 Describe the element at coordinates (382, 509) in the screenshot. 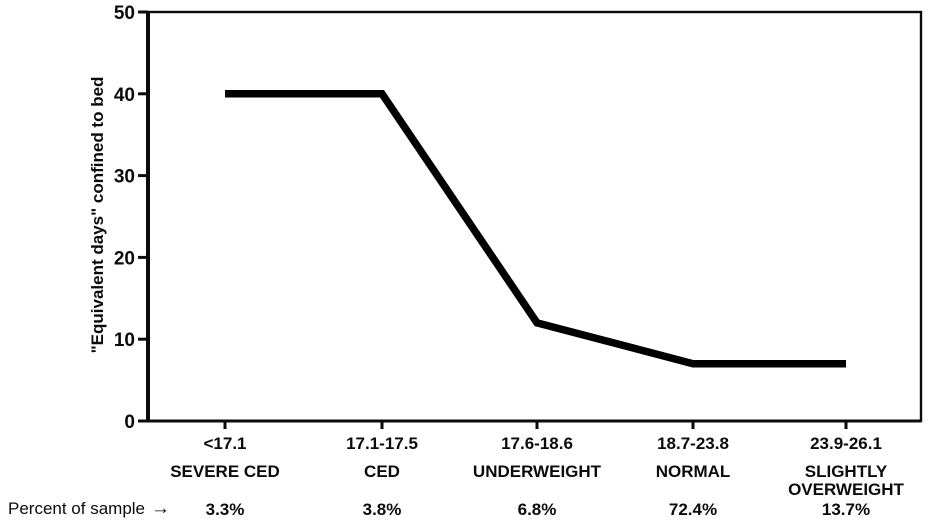

I see `percent-value-1: 3.8%` at that location.